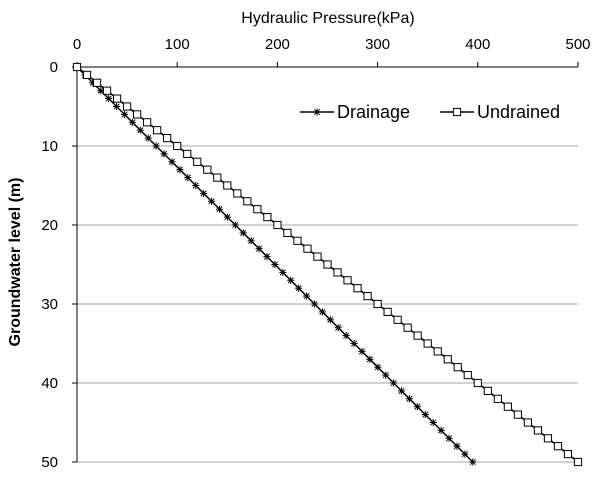 This screenshot has height=481, width=600. I want to click on legend-entry-drainage: Drainage, so click(355, 112).